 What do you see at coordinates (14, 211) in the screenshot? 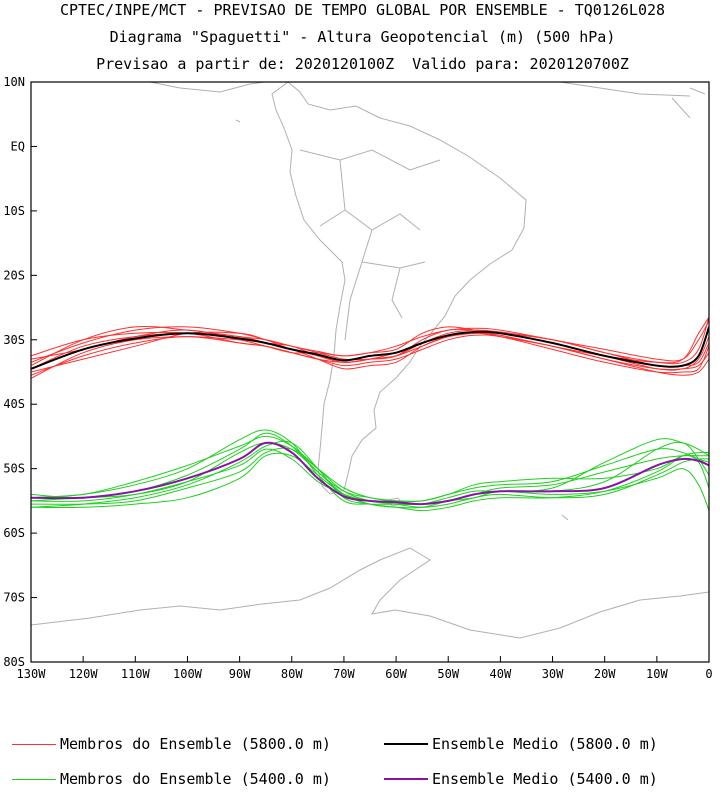
I see `y-tick-label: 10S` at bounding box center [14, 211].